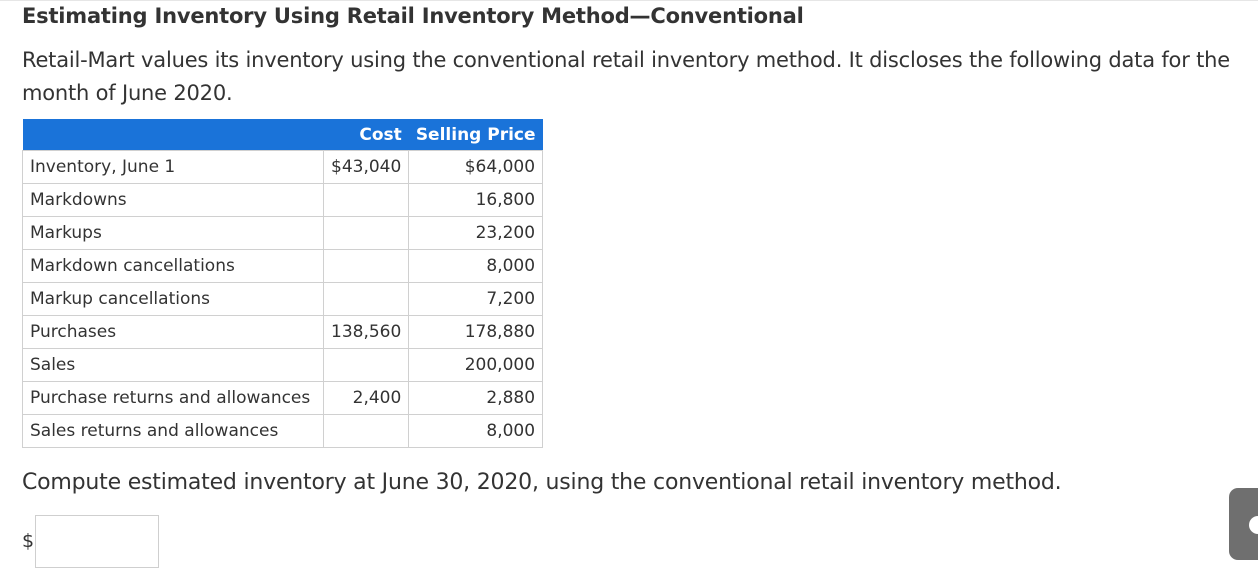  What do you see at coordinates (366, 135) in the screenshot?
I see `header-cost: Cost` at bounding box center [366, 135].